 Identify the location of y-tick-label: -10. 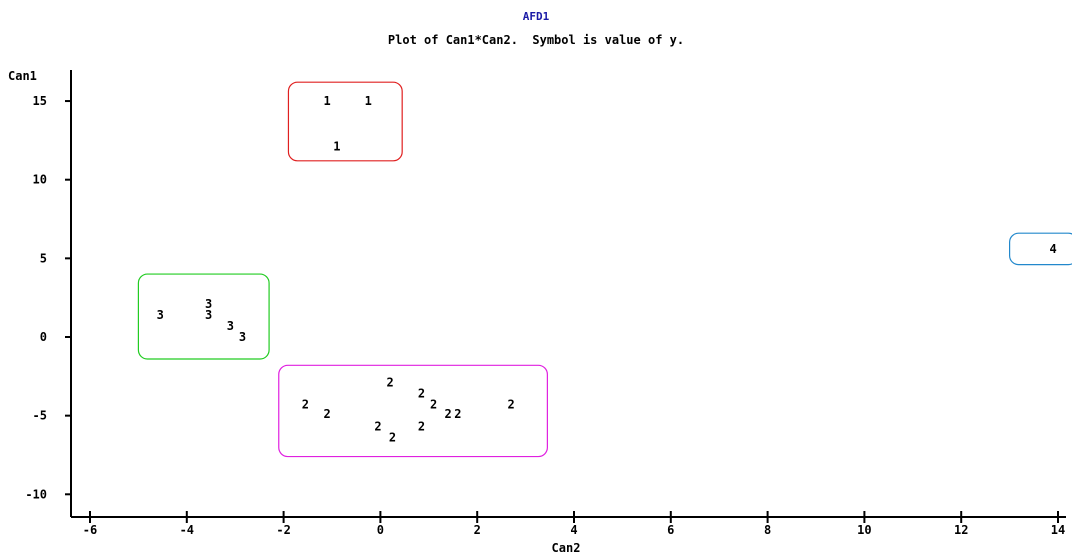
(36, 494).